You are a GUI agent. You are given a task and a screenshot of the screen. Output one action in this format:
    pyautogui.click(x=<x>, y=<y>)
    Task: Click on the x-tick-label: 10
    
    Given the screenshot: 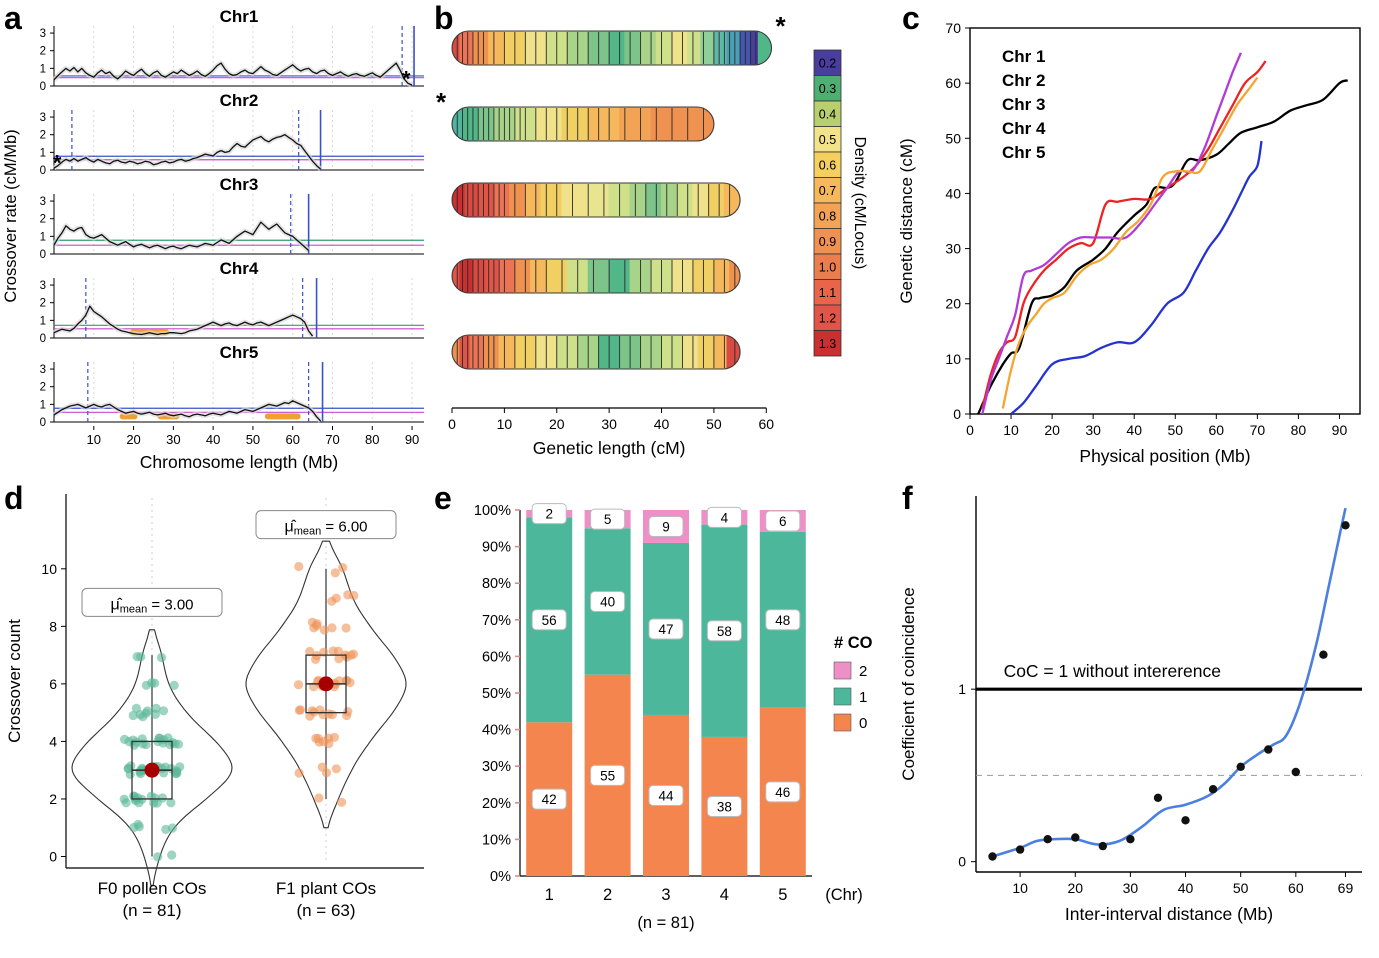 What is the action you would take?
    pyautogui.click(x=94, y=439)
    